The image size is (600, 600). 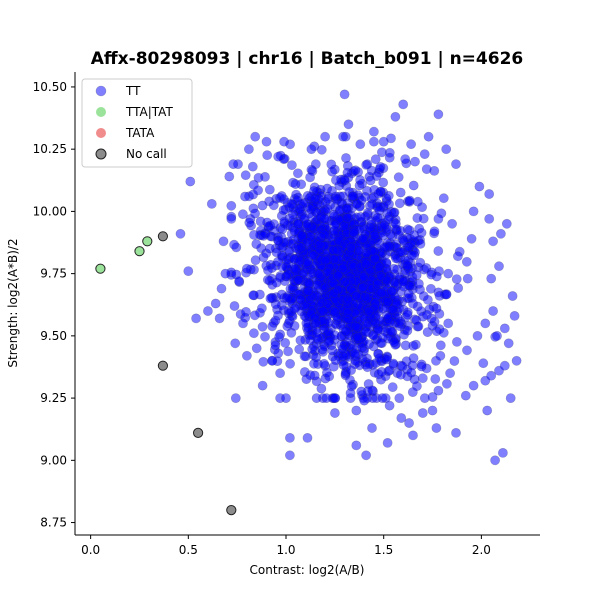 I want to click on legend-label: No call, so click(x=146, y=154).